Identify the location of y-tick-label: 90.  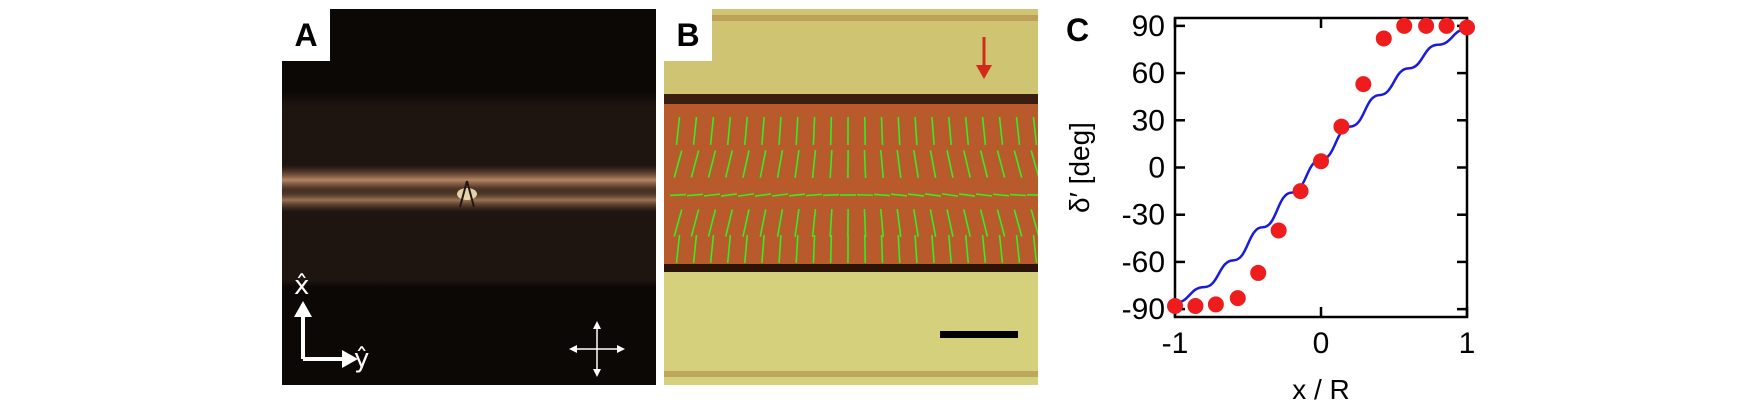
(1148, 26).